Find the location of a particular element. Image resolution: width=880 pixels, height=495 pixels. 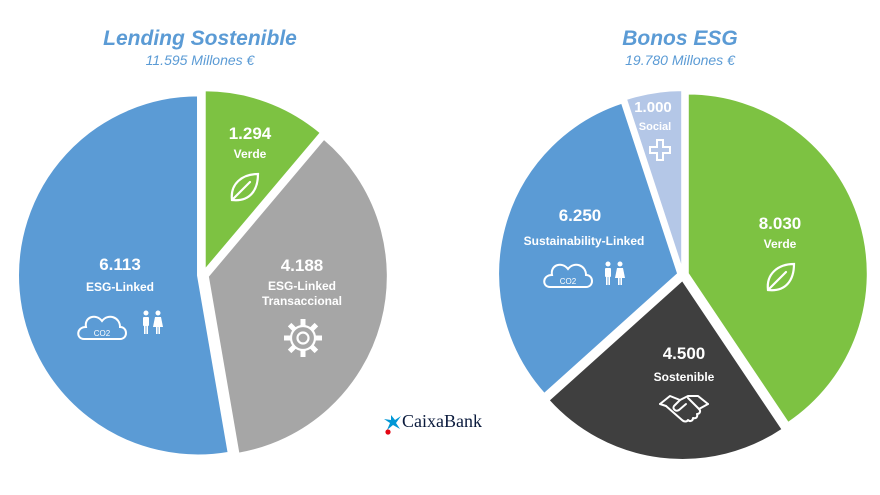

slice-label-lending-esg: ESG-Linked is located at coordinates (120, 287).